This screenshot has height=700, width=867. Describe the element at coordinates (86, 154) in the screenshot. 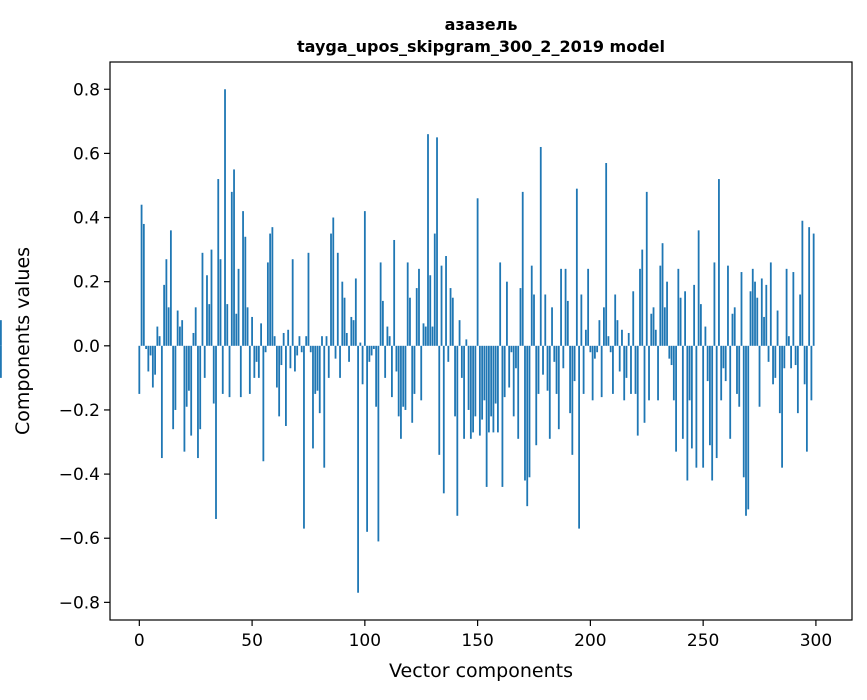

I see `y-tick-label: 0.6` at that location.